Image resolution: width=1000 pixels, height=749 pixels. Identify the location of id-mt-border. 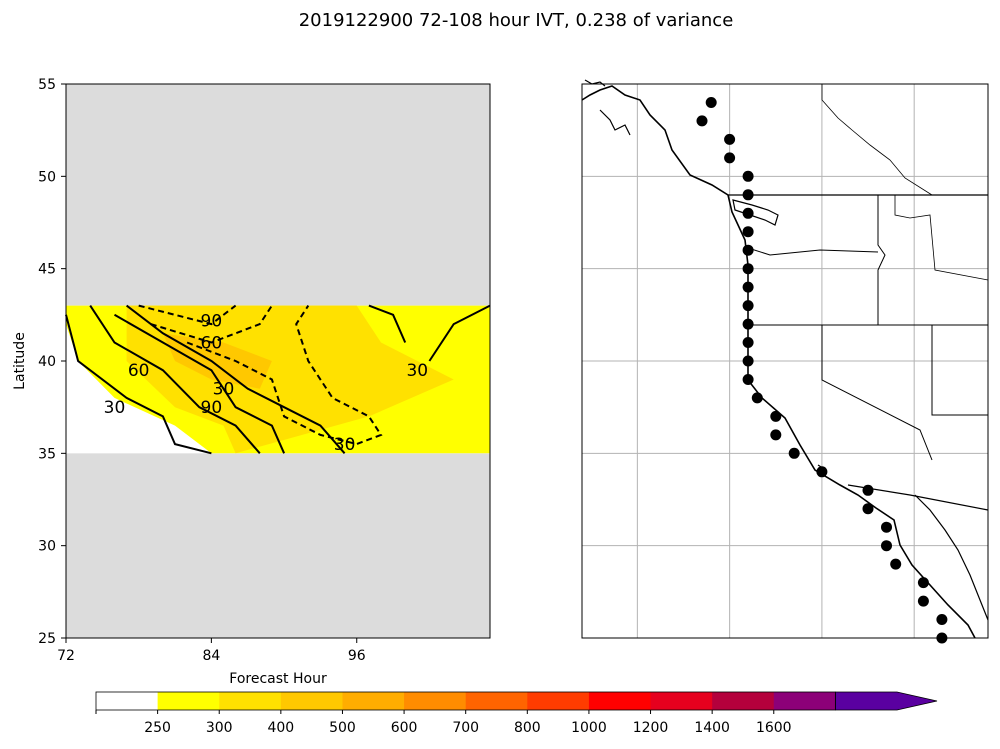
(941, 238).